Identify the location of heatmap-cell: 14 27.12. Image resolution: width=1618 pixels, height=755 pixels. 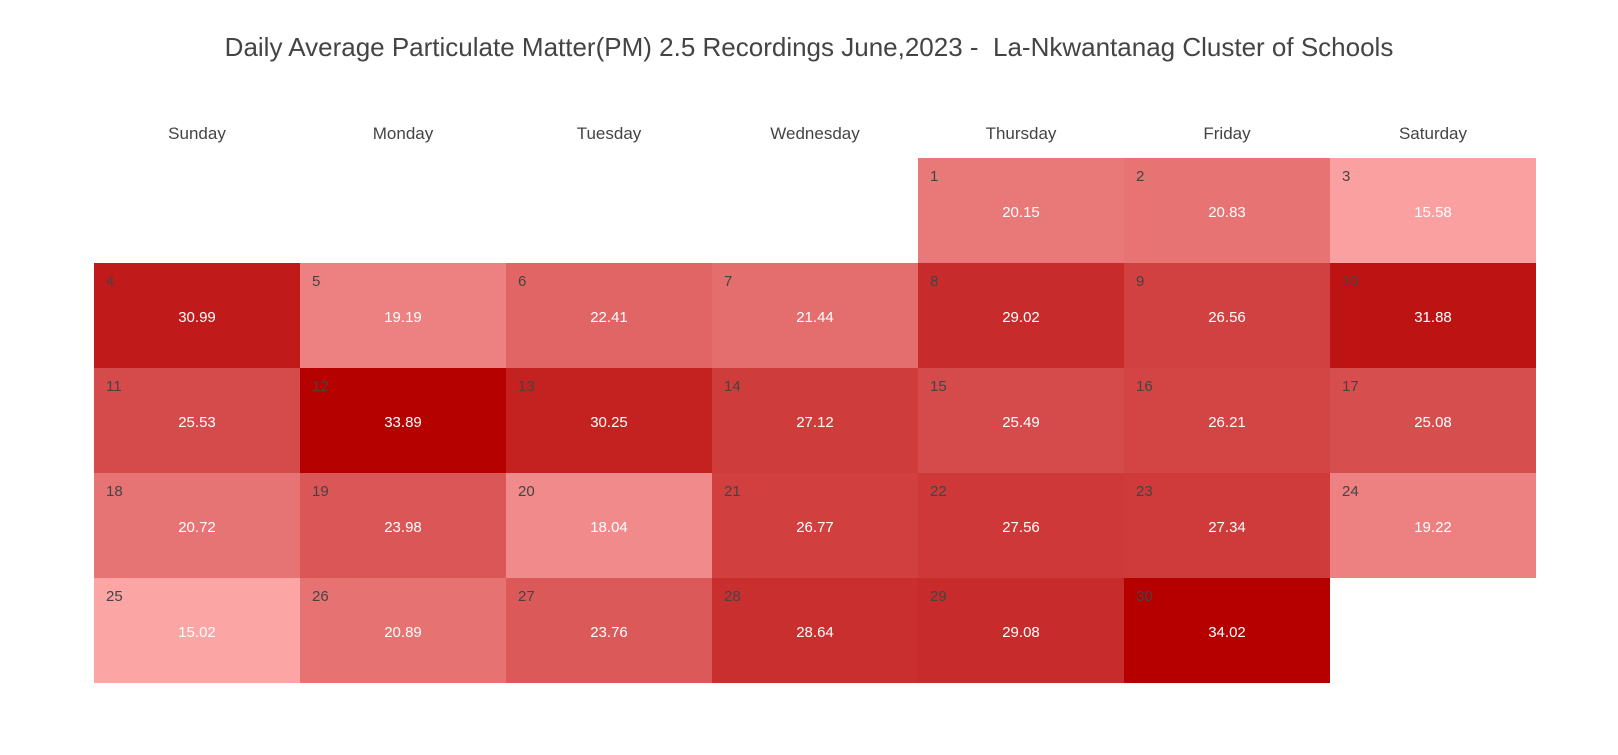
(815, 420).